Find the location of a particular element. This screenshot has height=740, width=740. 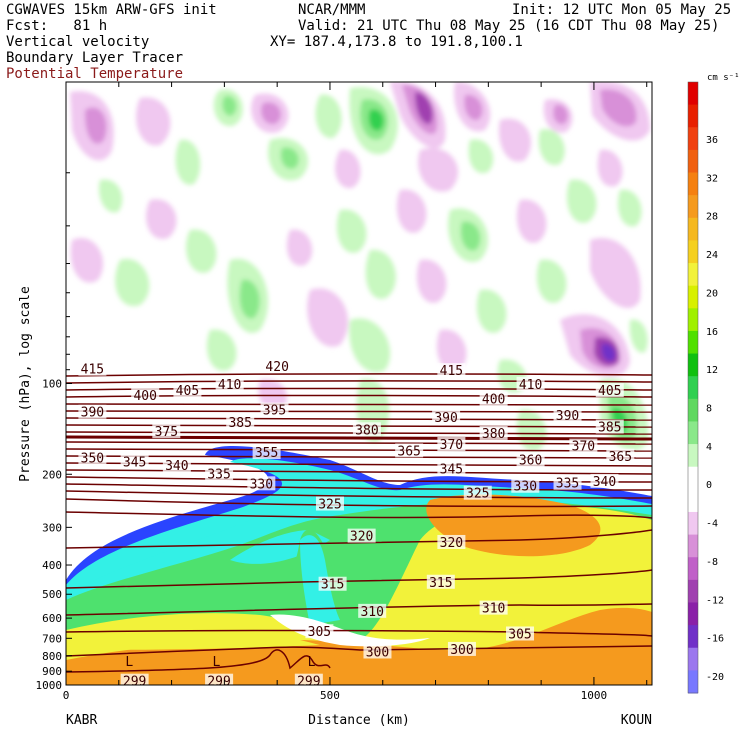

institution: NCAR/MMM is located at coordinates (332, 10).